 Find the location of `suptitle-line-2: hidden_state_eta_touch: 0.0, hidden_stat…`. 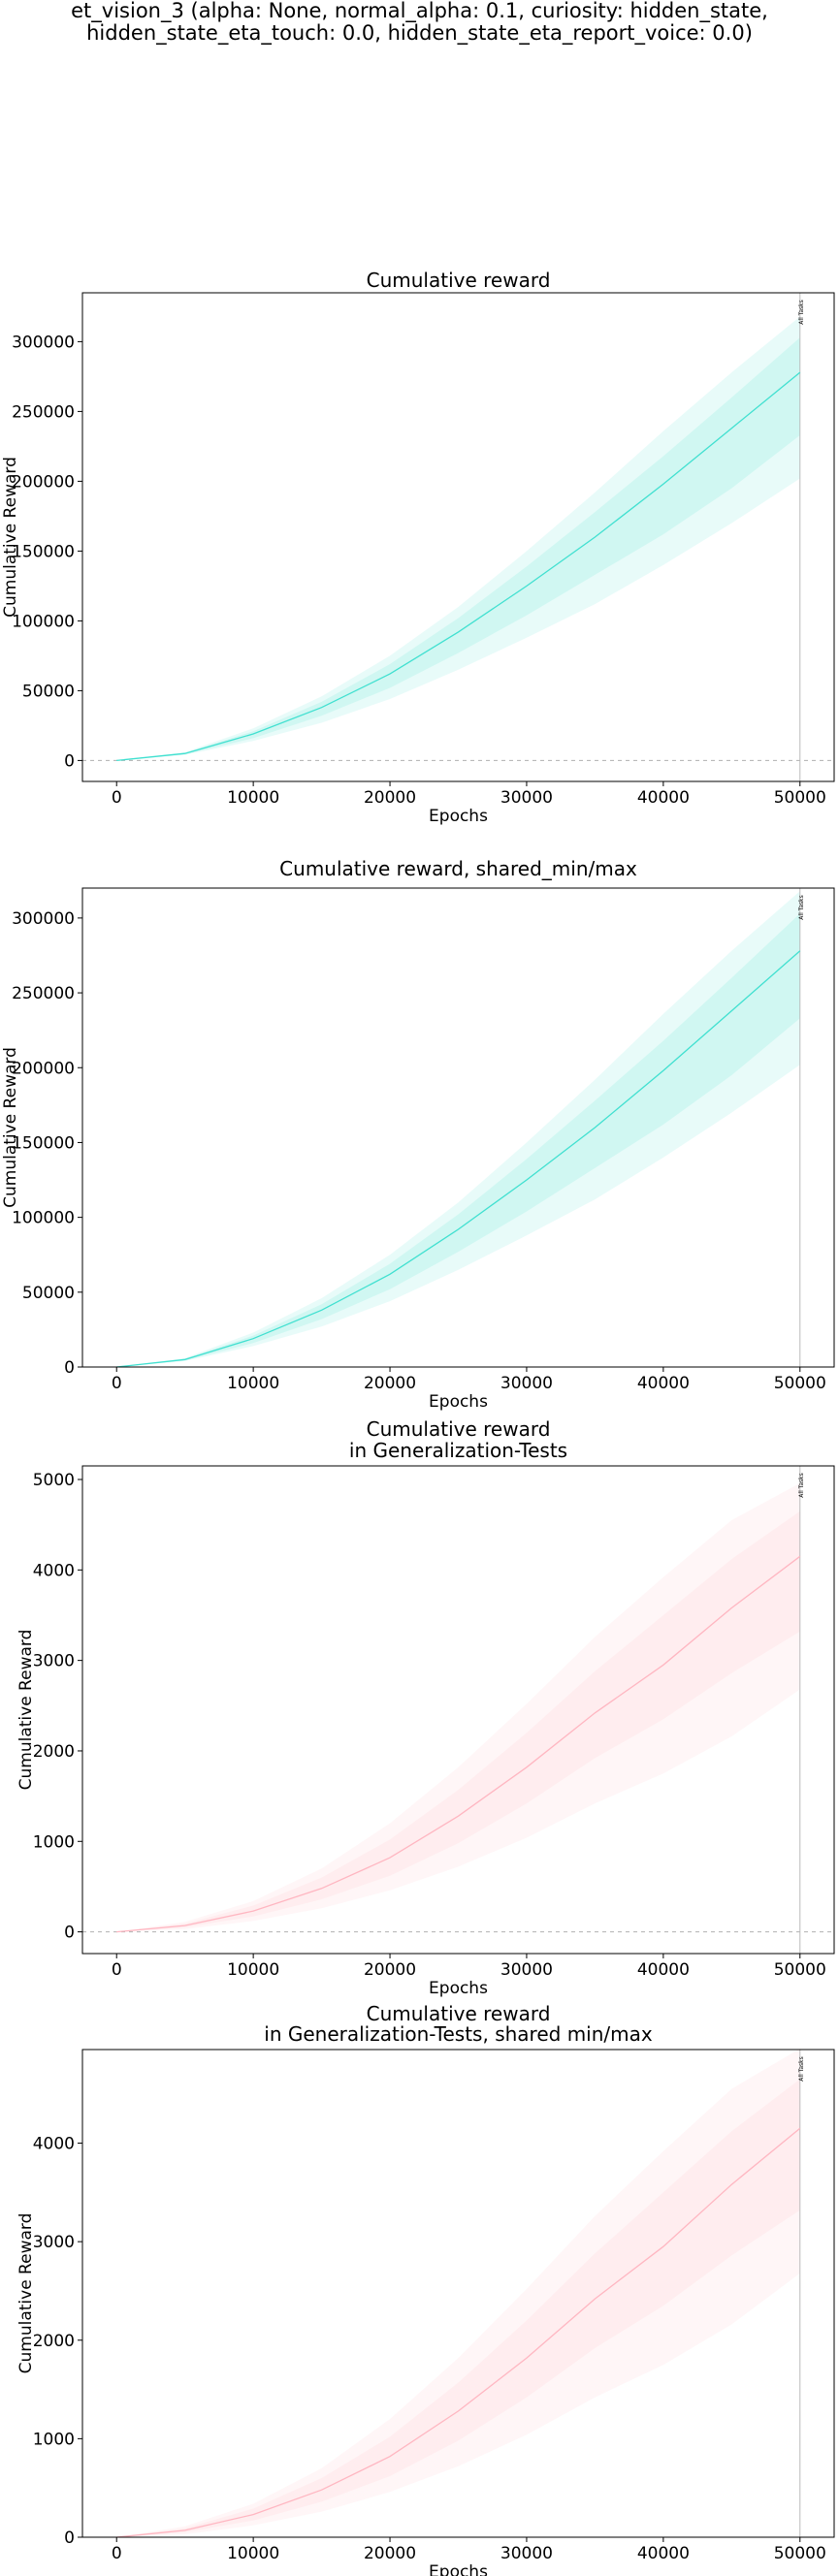

suptitle-line-2: hidden_state_eta_touch: 0.0, hidden_stat… is located at coordinates (419, 33).